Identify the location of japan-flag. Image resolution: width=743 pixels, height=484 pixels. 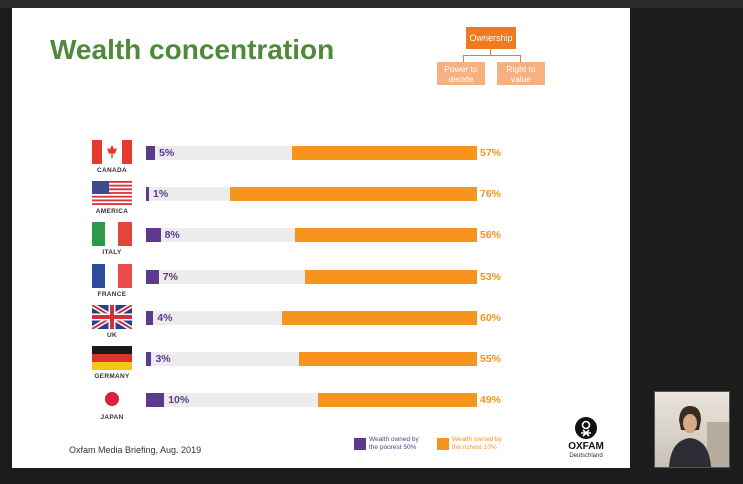
(112, 399).